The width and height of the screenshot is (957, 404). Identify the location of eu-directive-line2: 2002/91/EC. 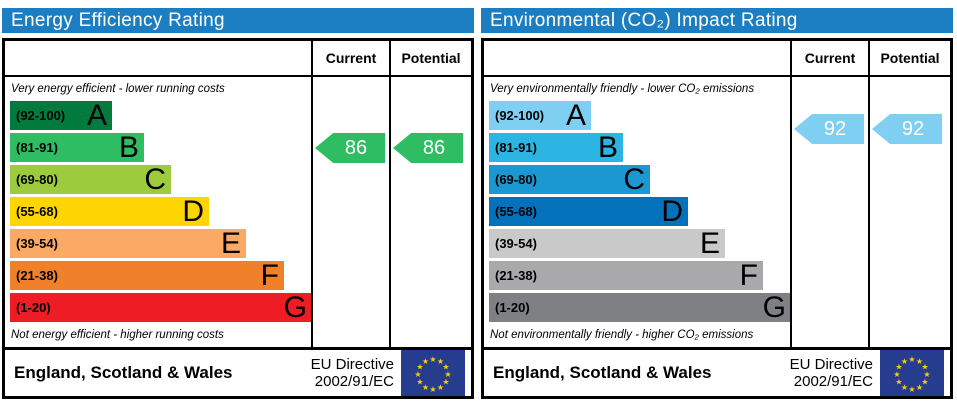
(833, 381).